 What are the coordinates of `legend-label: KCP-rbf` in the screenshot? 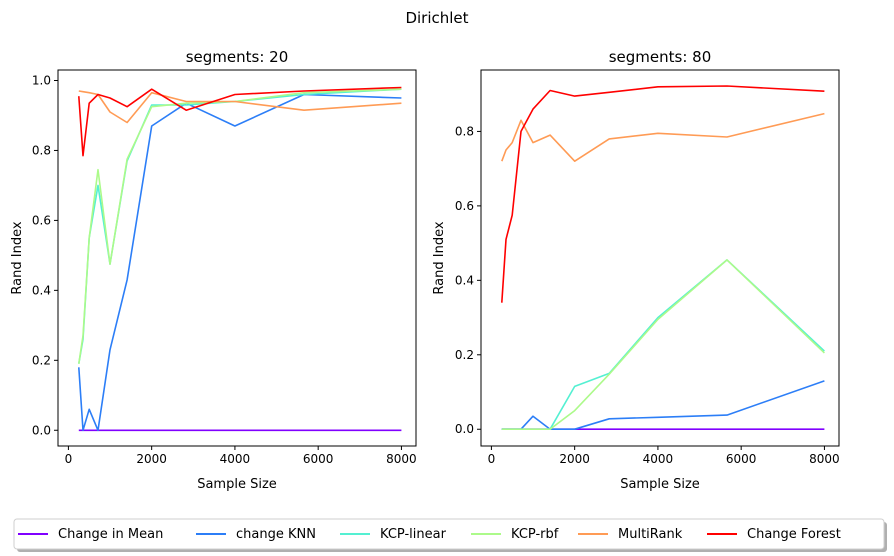 It's located at (535, 534).